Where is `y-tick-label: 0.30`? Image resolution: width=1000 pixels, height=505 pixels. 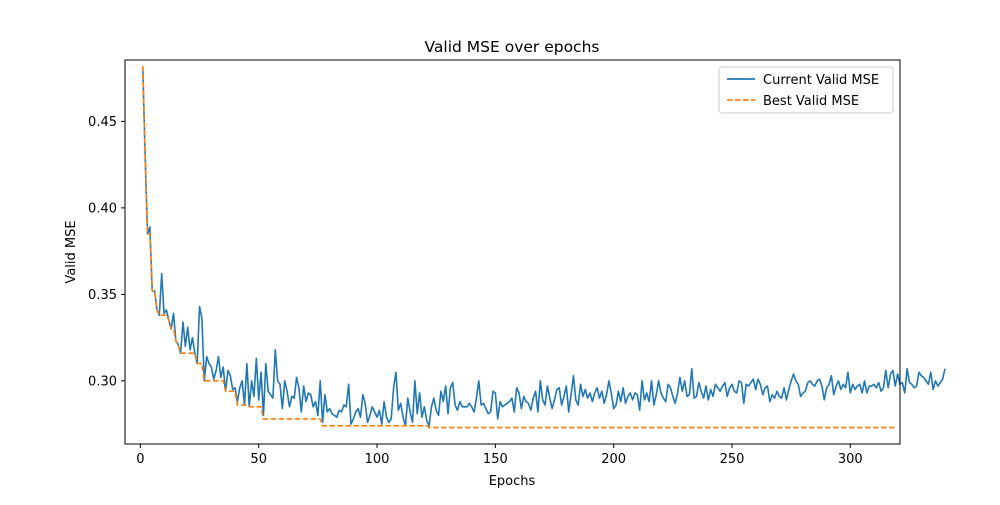 y-tick-label: 0.30 is located at coordinates (102, 381).